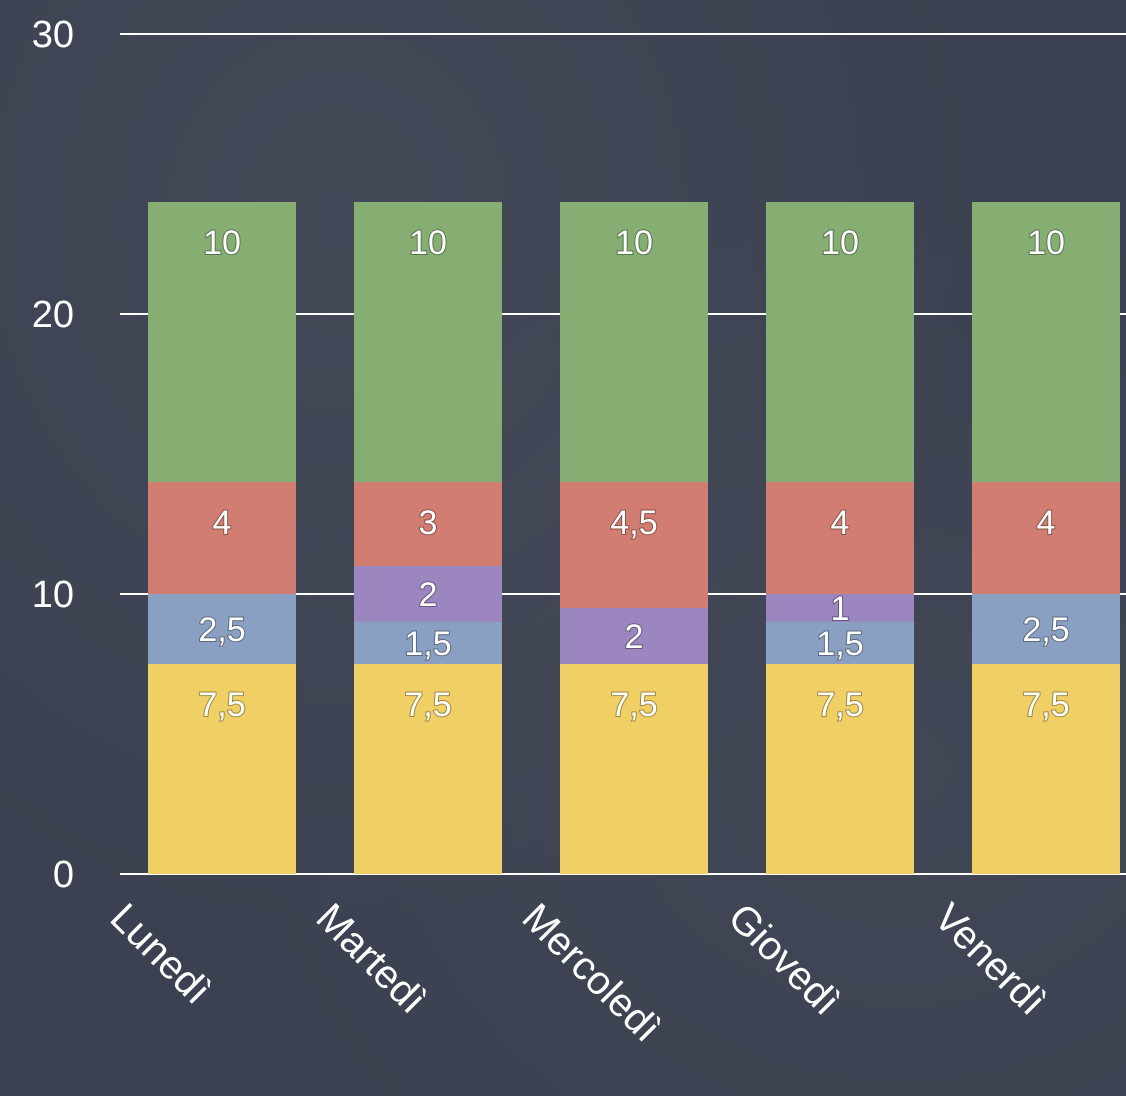 The width and height of the screenshot is (1126, 1096). Describe the element at coordinates (161, 954) in the screenshot. I see `x-tick-label: Lunedì` at that location.